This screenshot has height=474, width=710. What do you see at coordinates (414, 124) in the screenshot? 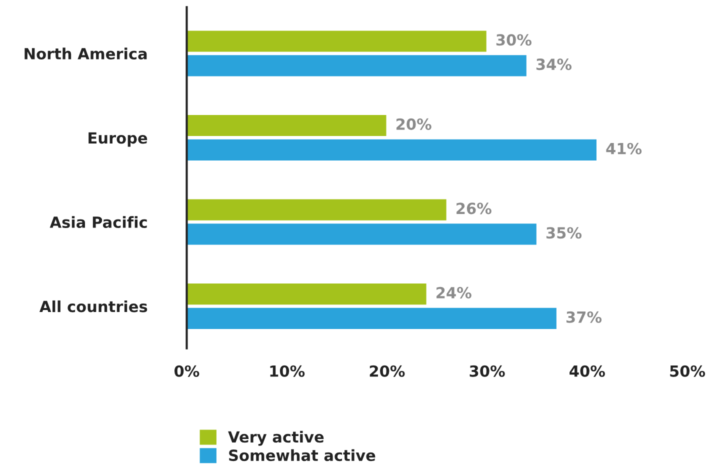
I see `data-label: 20%` at bounding box center [414, 124].